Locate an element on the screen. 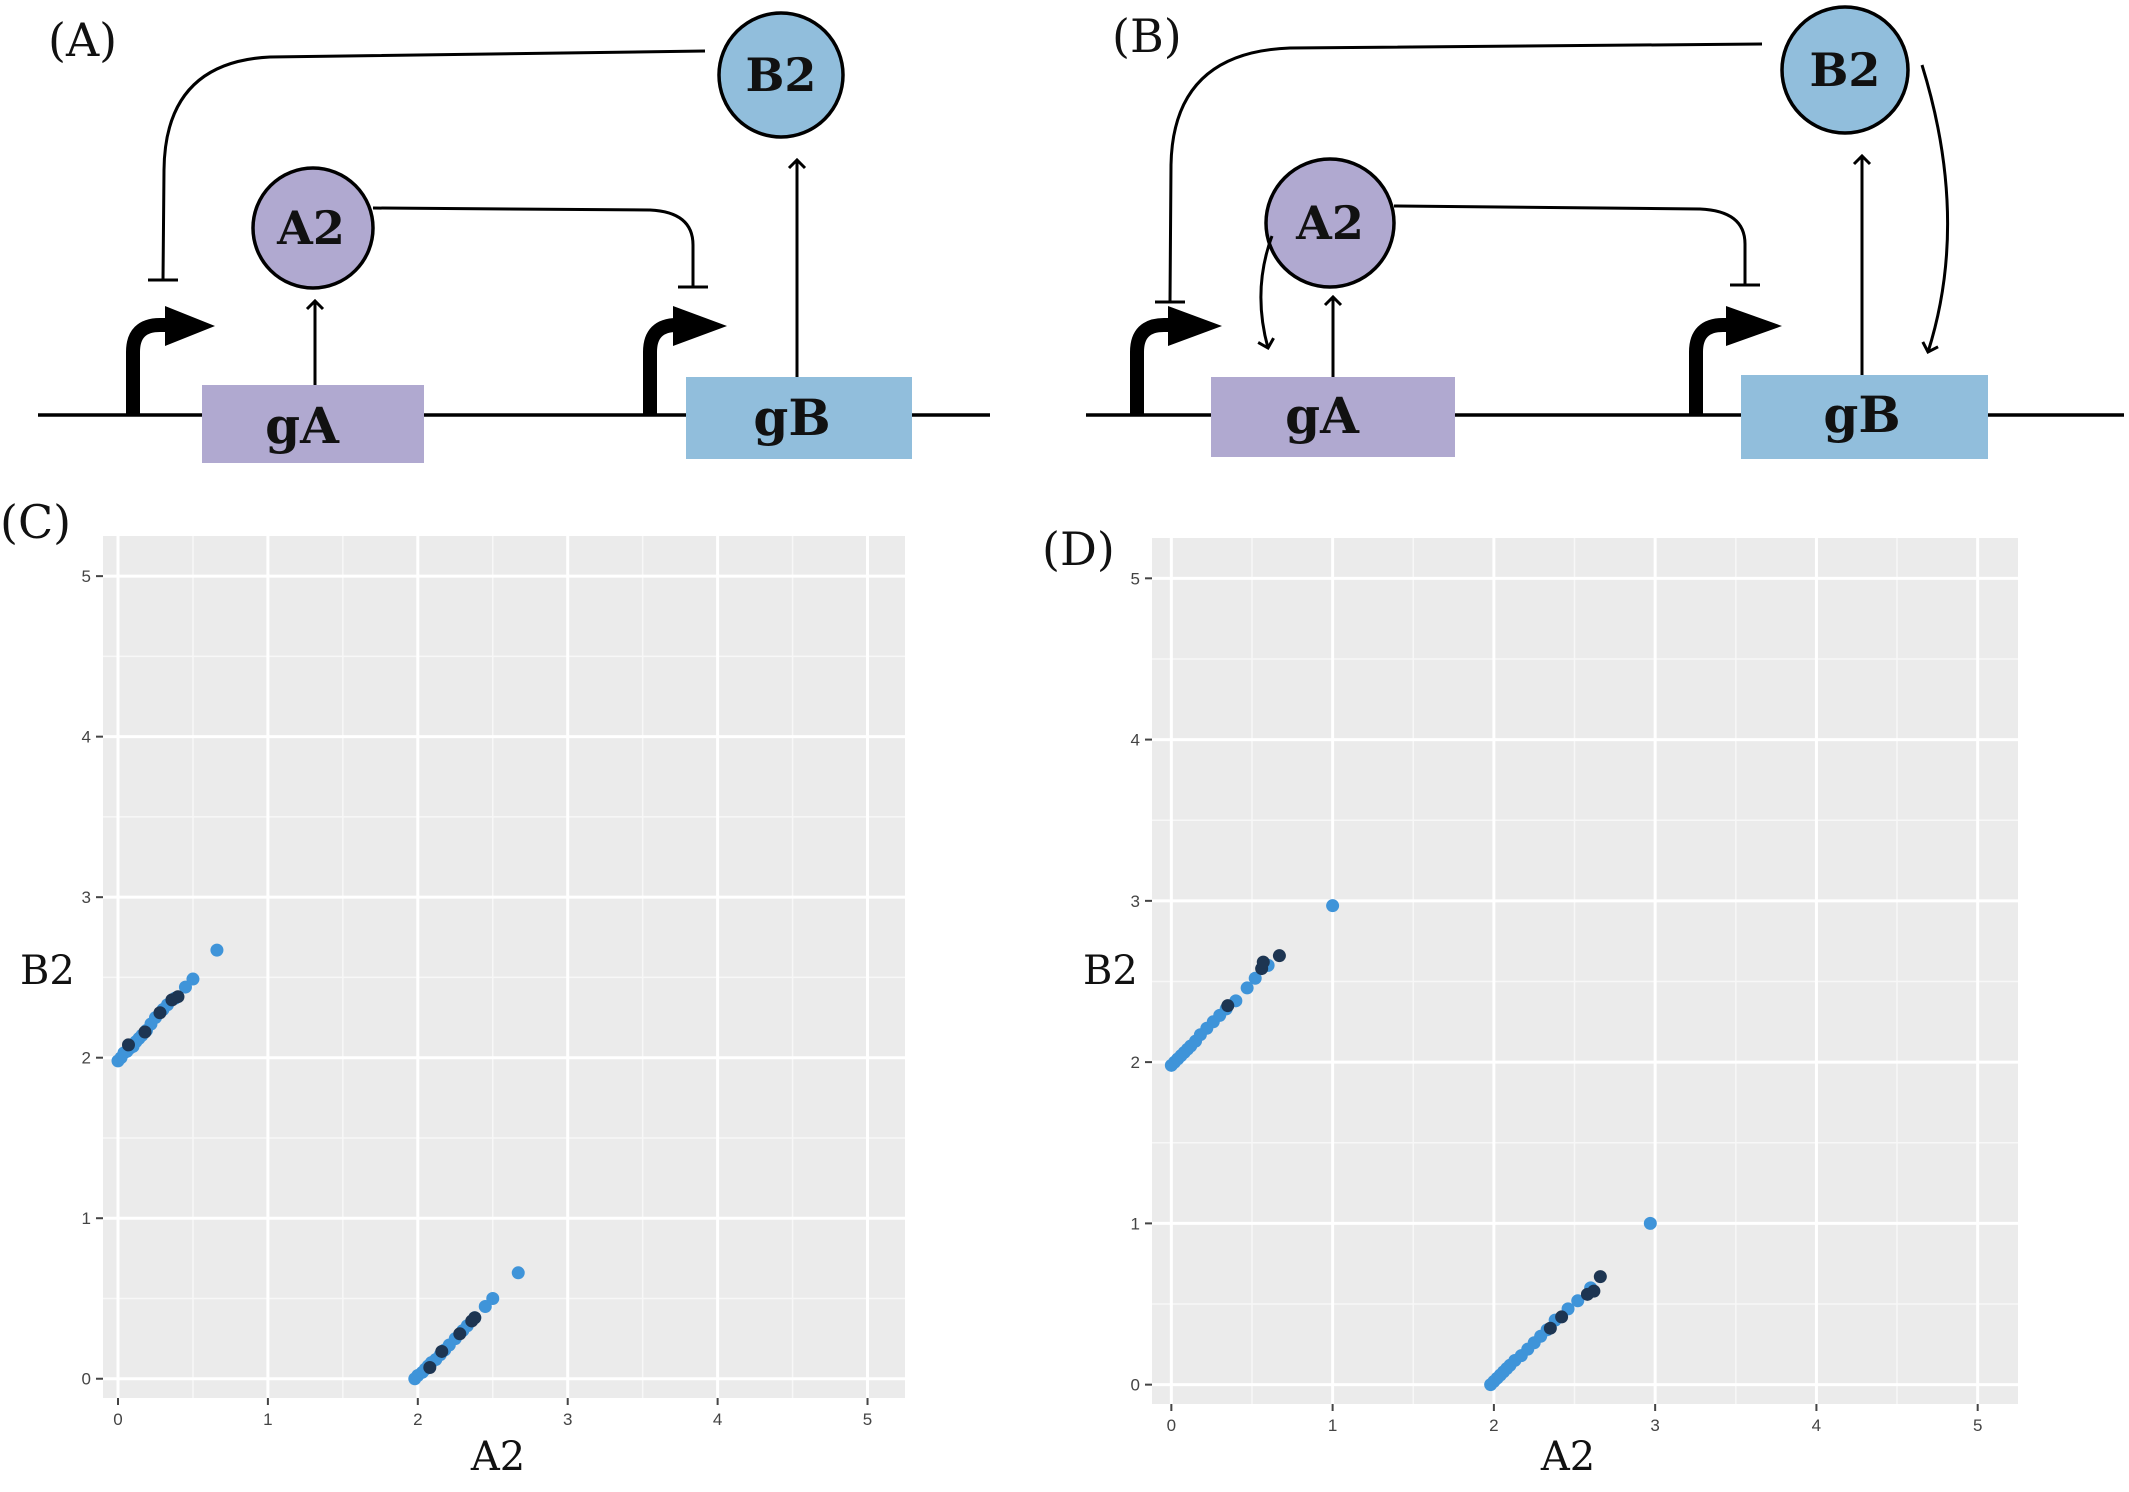  x-axis-title-d: A2 is located at coordinates (1567, 1457).